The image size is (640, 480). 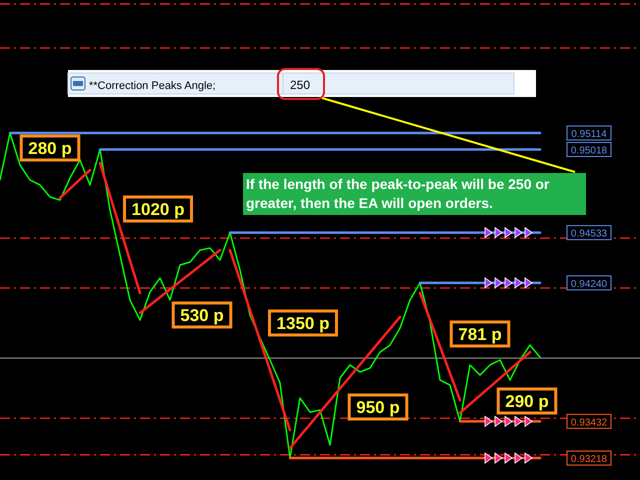 What do you see at coordinates (303, 323) in the screenshot?
I see `annotation: 1350 p` at bounding box center [303, 323].